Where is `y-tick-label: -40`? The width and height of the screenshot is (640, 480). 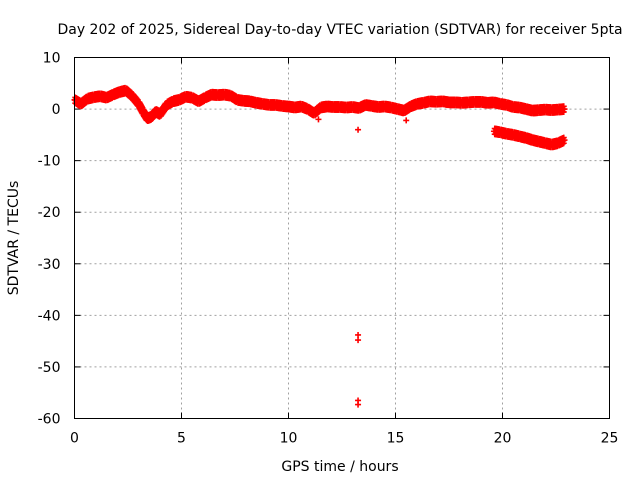 y-tick-label: -40 is located at coordinates (49, 316).